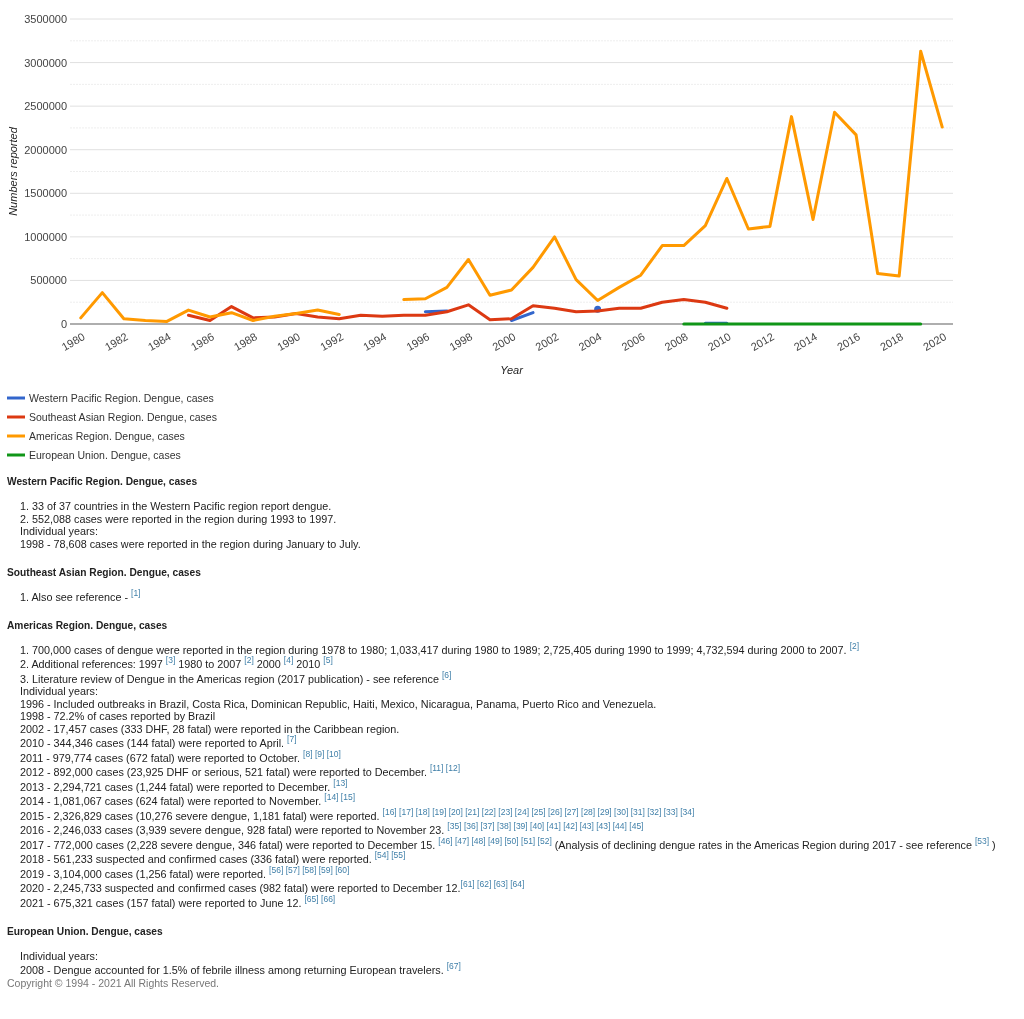  What do you see at coordinates (107, 436) in the screenshot?
I see `legend-label: Americas Region. Dengue, cases` at bounding box center [107, 436].